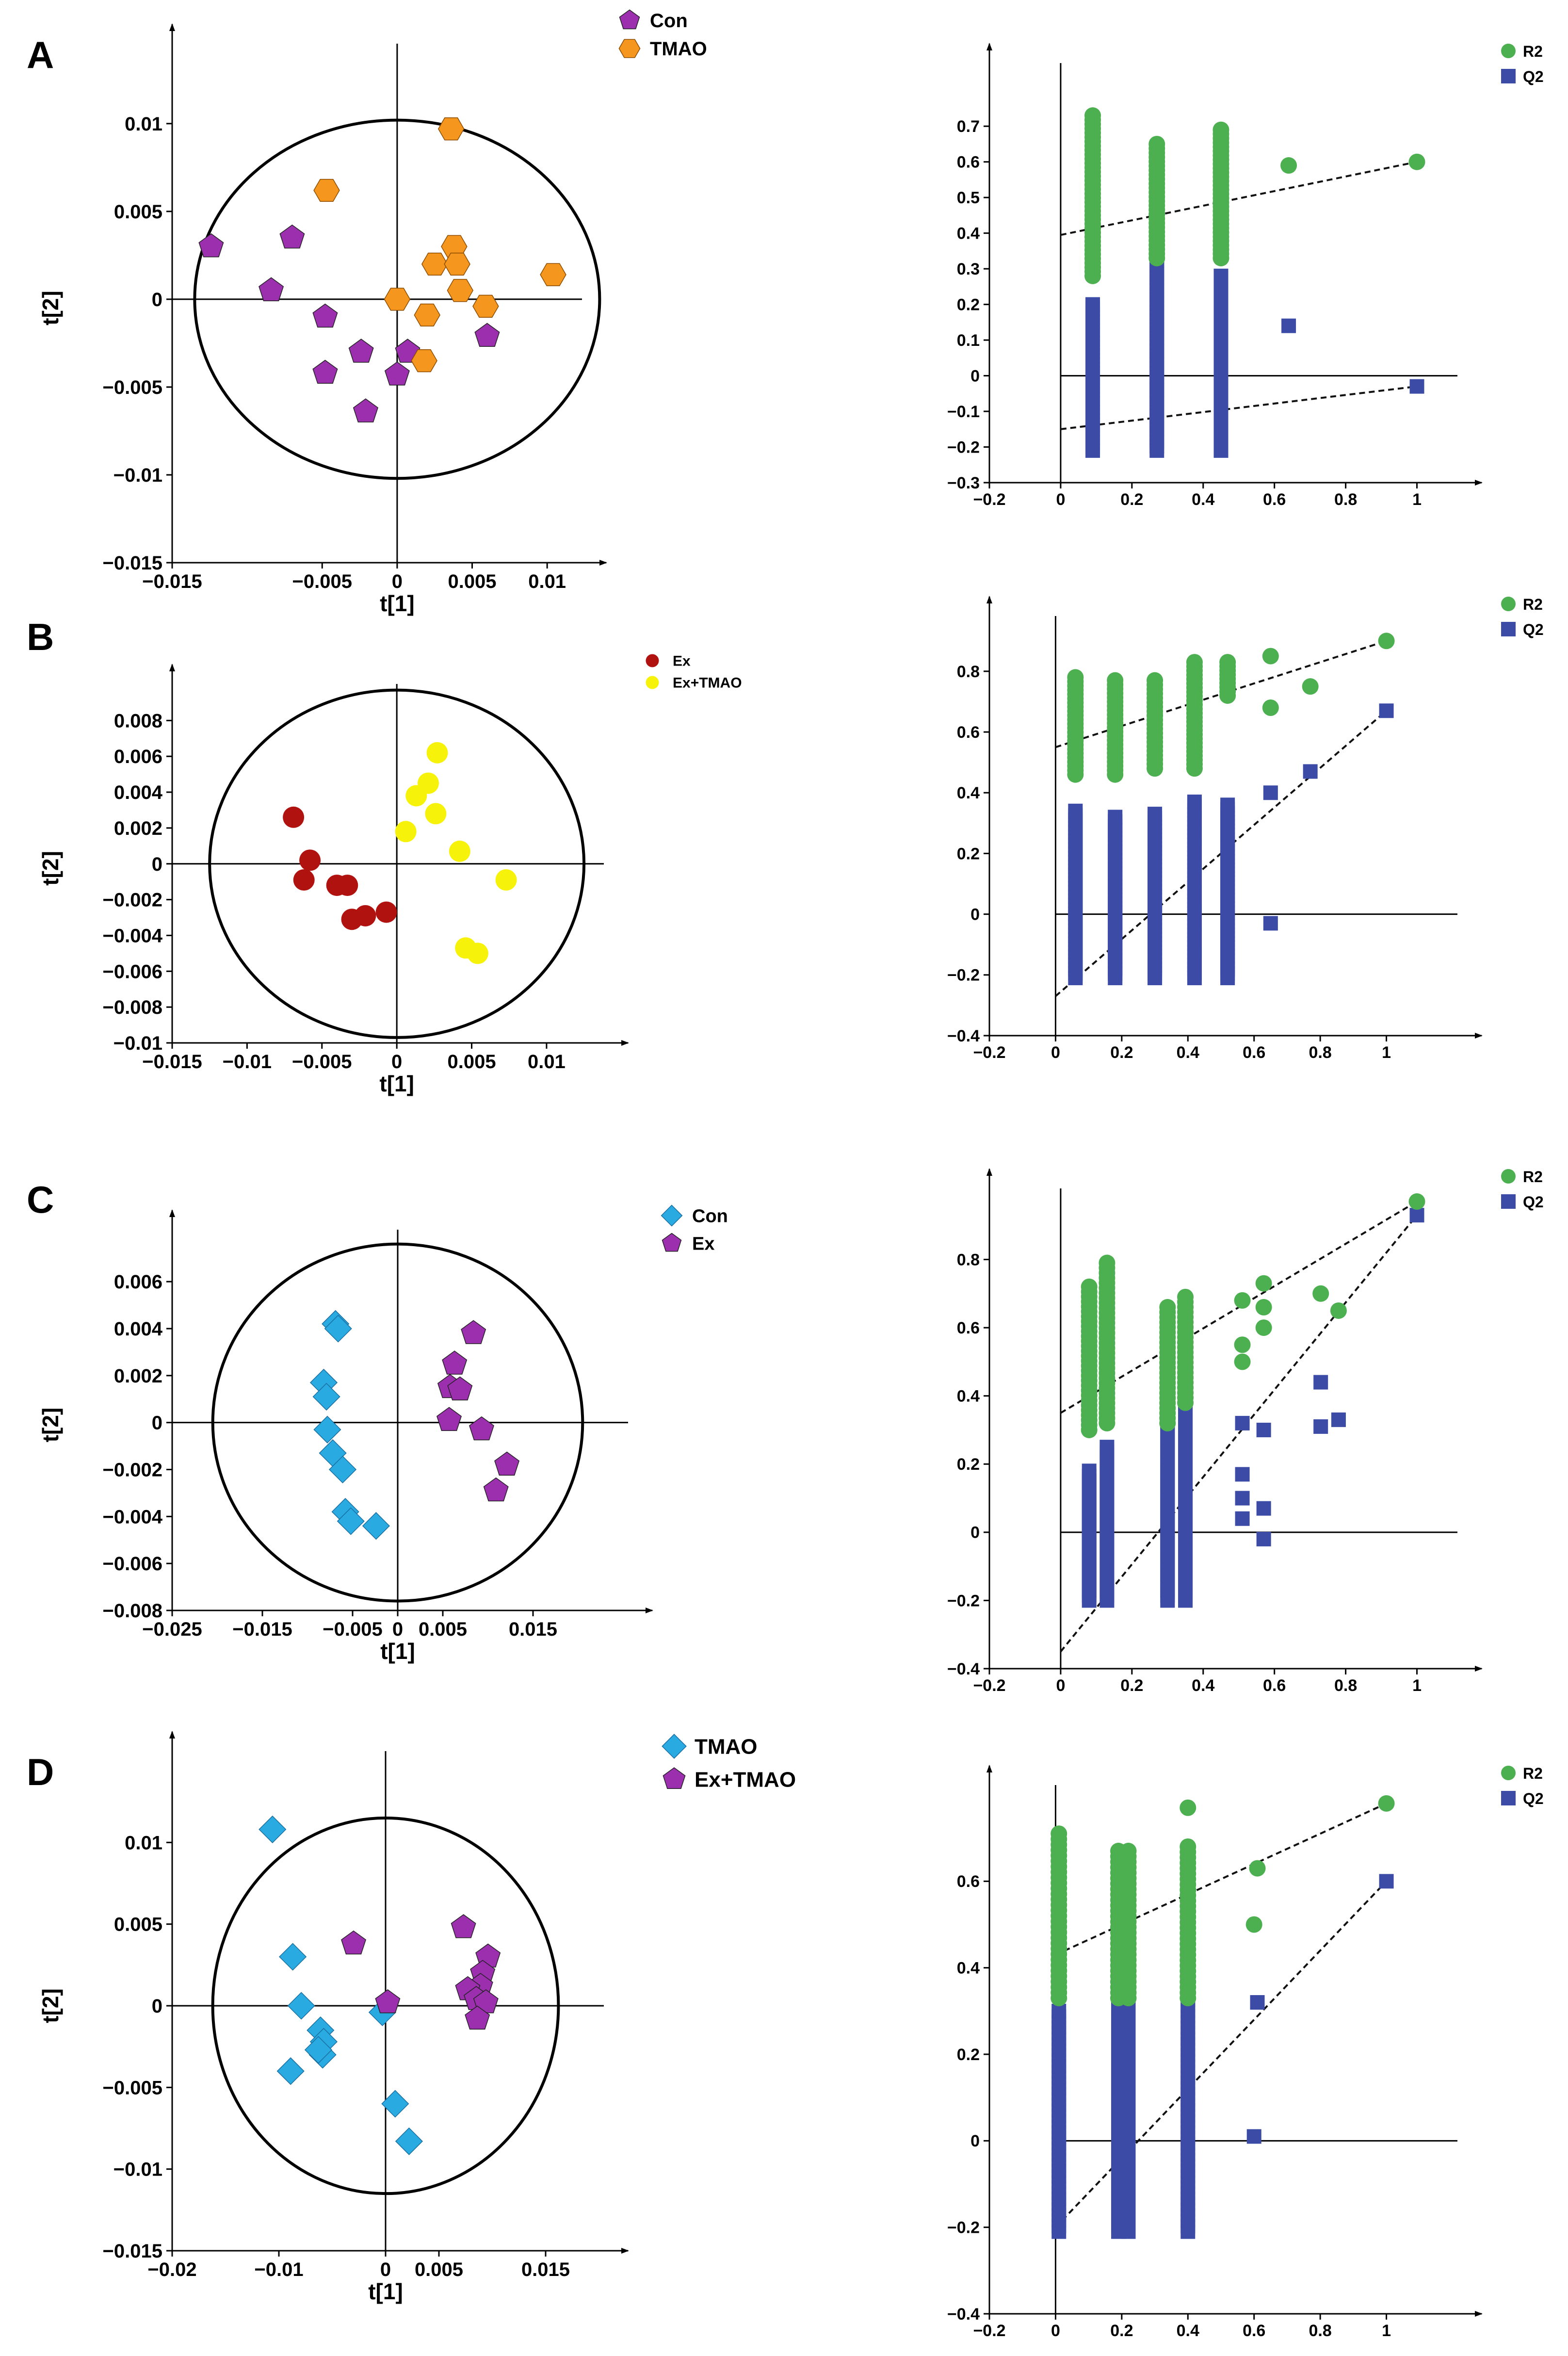  Describe the element at coordinates (456, 853) in the screenshot. I see `series-ex-tmao` at that location.